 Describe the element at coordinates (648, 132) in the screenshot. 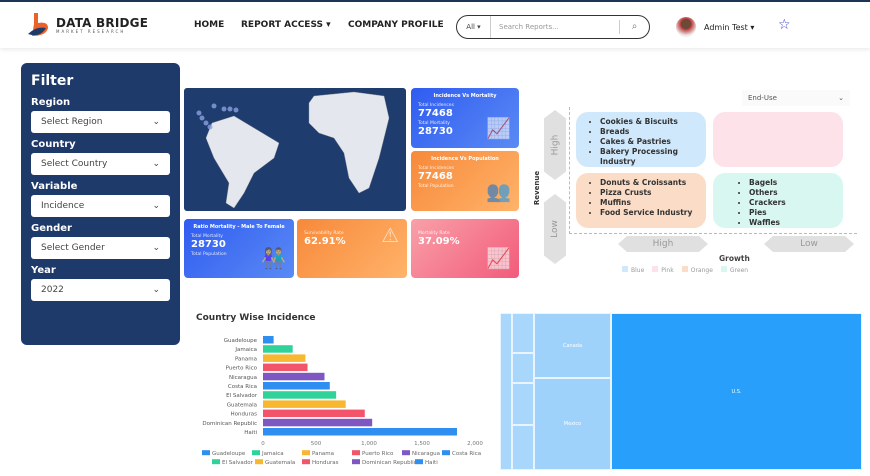

I see `quadrant-item: Breads` at that location.